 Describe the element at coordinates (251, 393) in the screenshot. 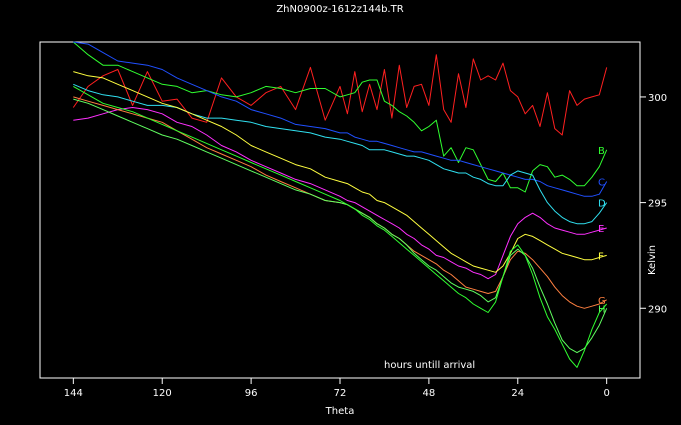

I see `x-tick-label: 96` at that location.